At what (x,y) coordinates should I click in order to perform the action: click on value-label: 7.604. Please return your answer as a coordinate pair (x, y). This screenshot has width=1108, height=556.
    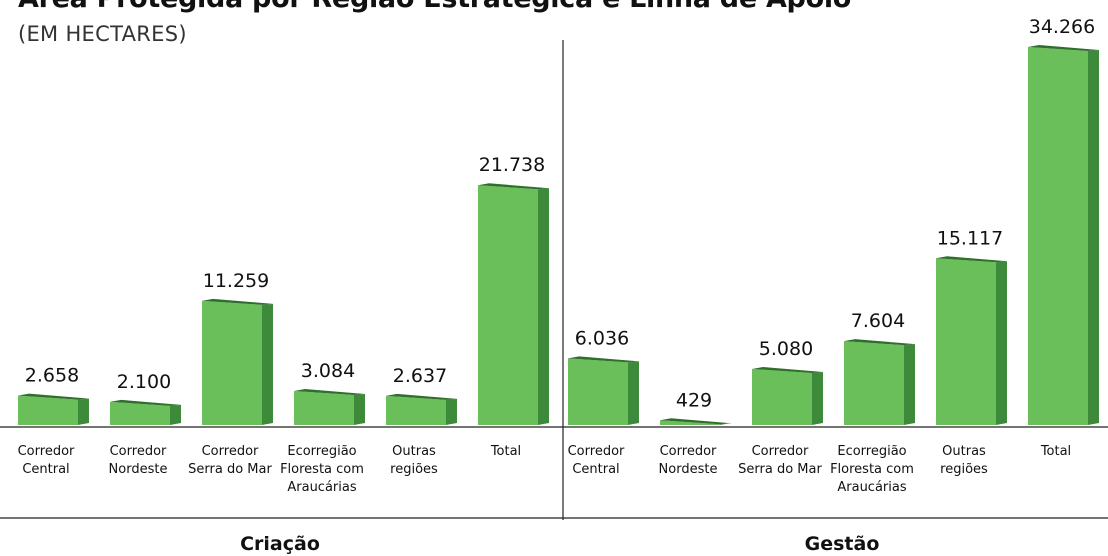
    Looking at the image, I should click on (878, 321).